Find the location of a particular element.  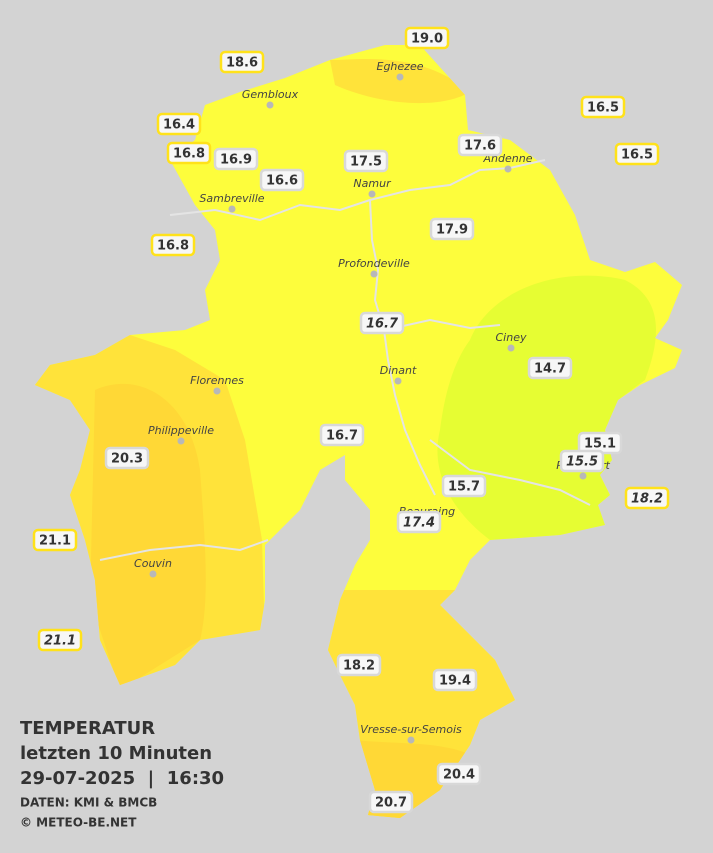

city-label: Sambreville is located at coordinates (231, 198).